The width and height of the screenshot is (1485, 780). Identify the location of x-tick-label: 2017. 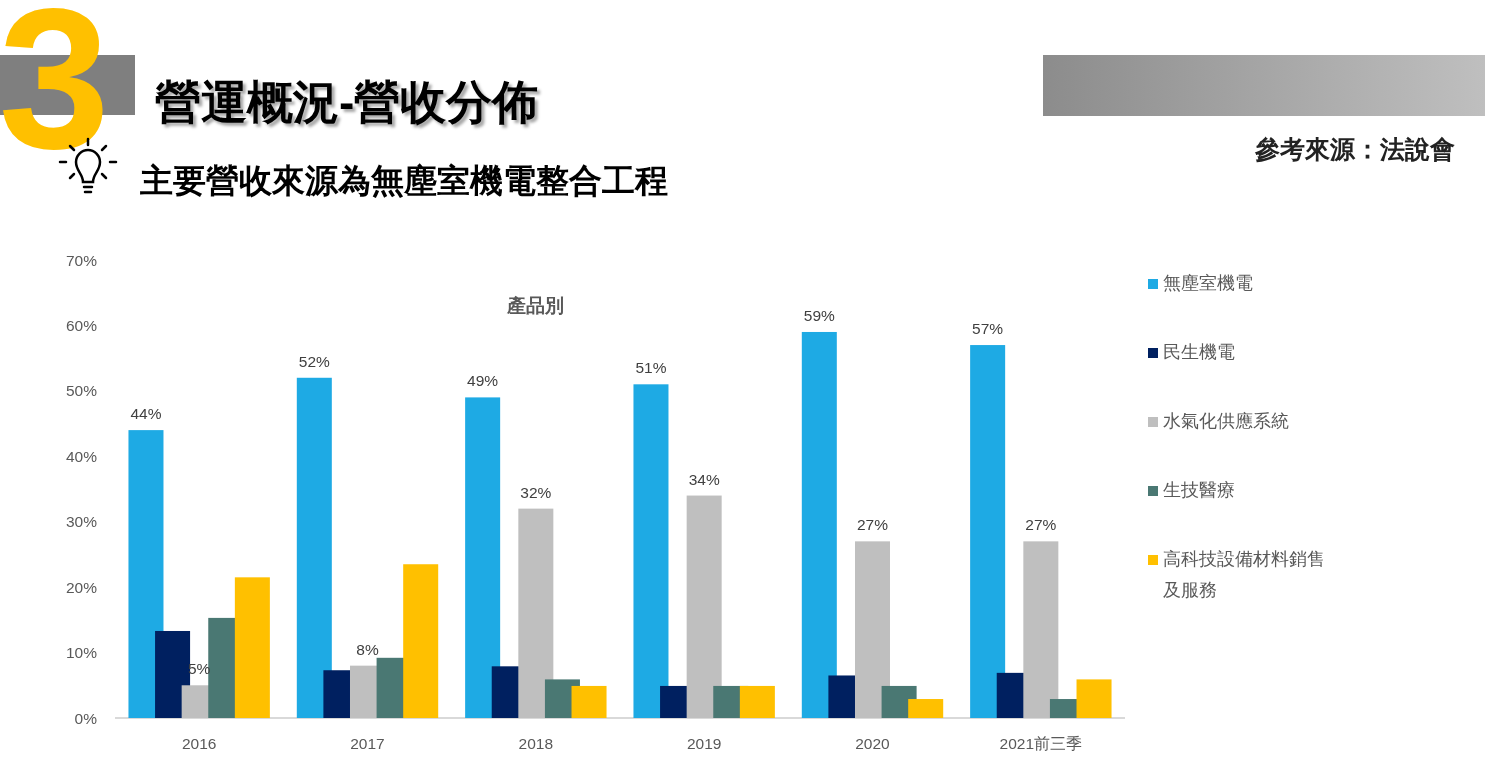
(367, 743).